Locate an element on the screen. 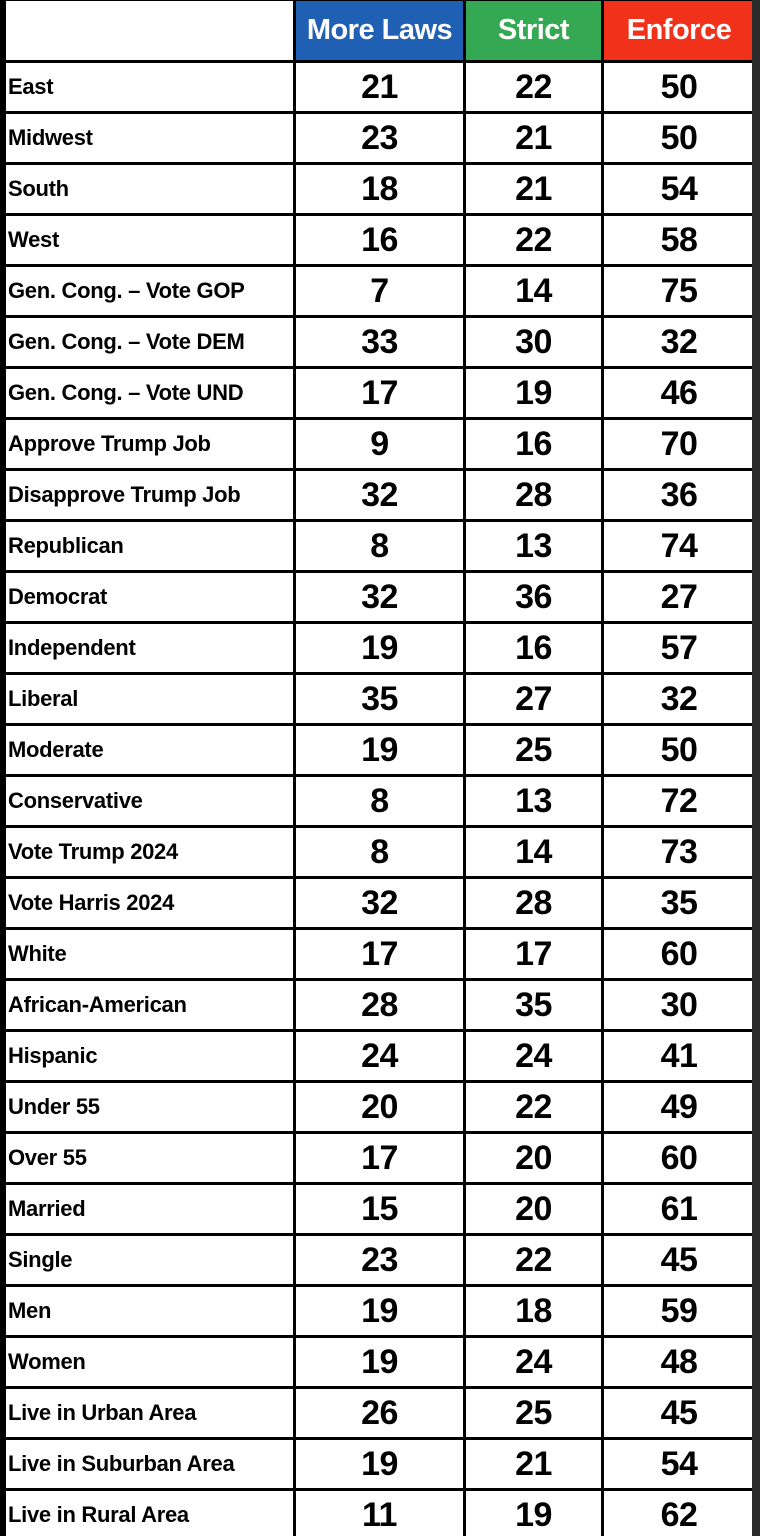 This screenshot has width=760, height=1536. strict-value: 27 is located at coordinates (533, 699).